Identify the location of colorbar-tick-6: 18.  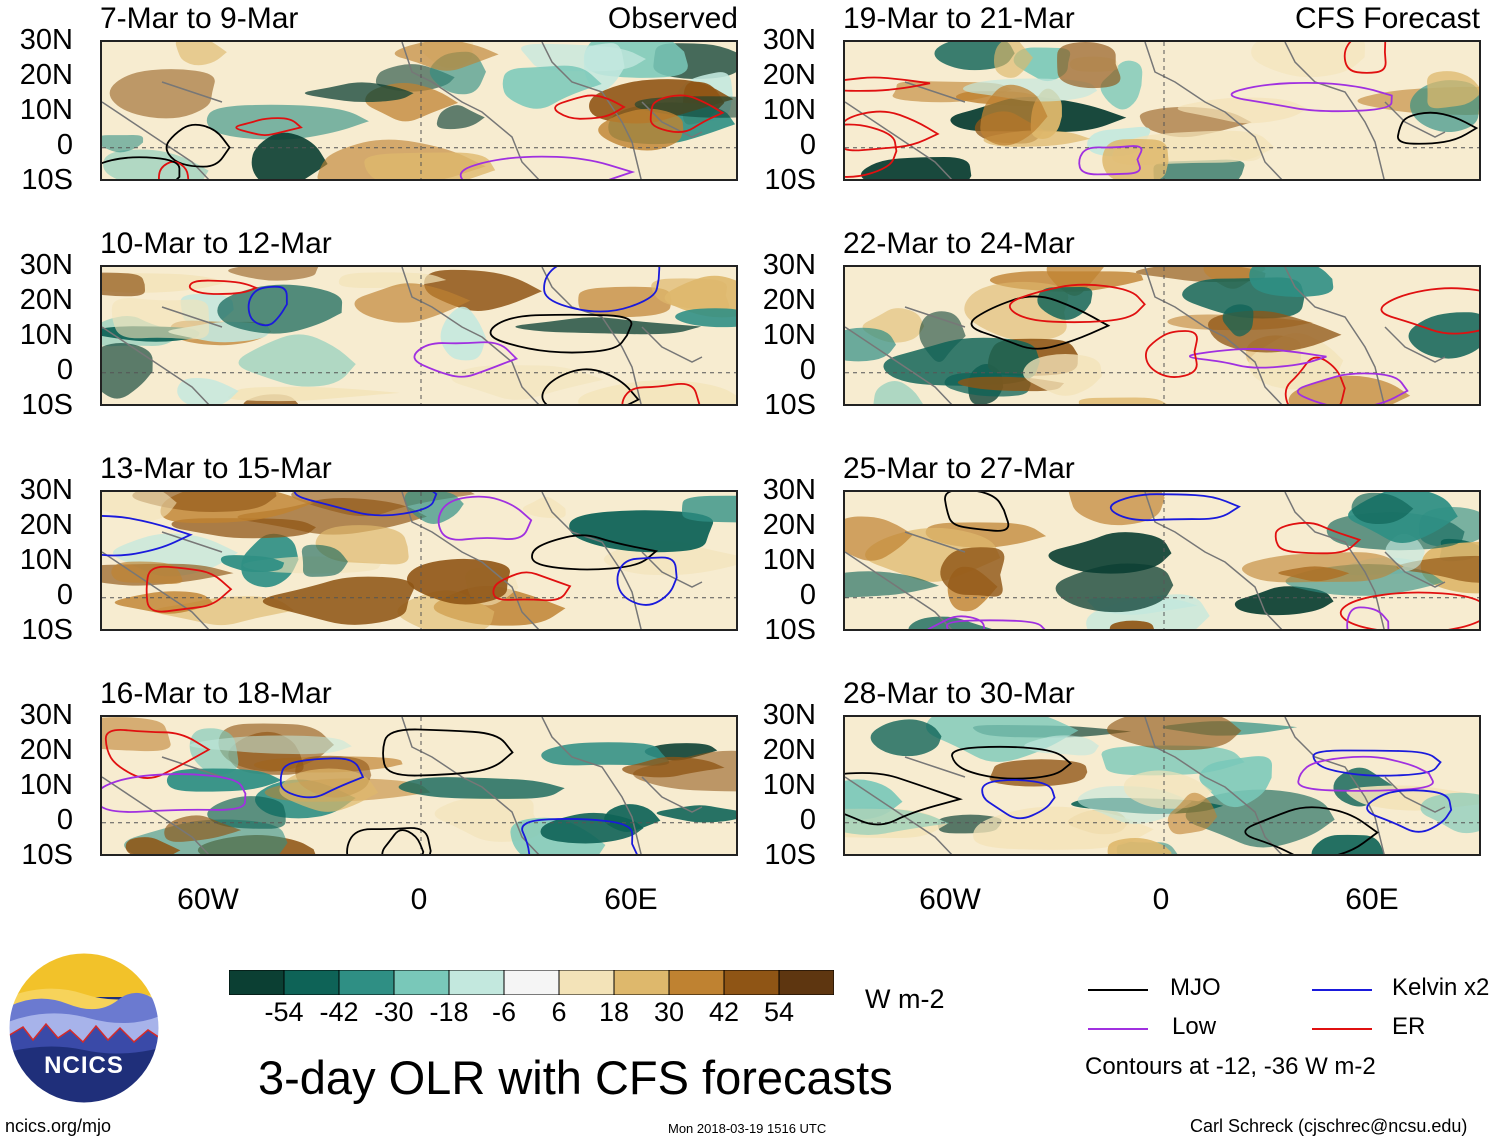
(614, 1012).